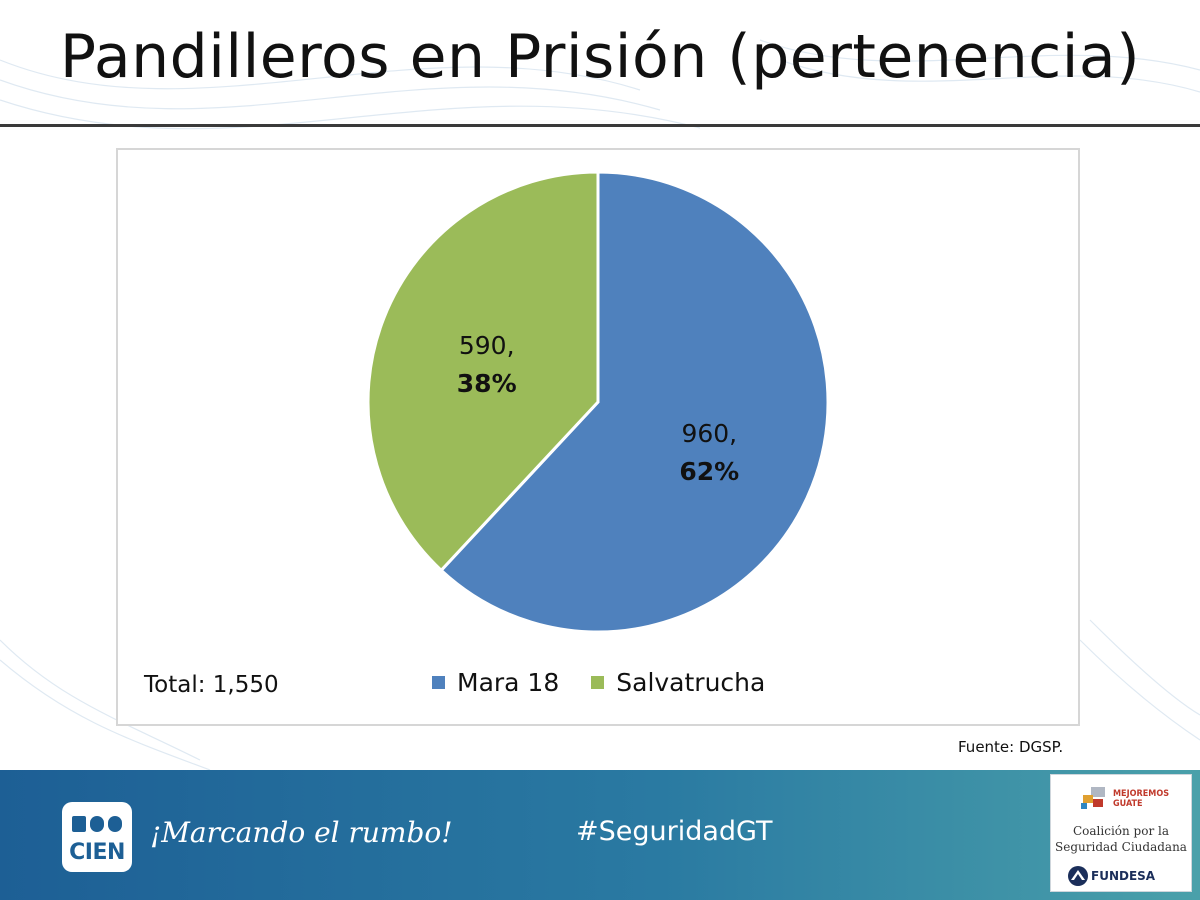  Describe the element at coordinates (1141, 794) in the screenshot. I see `mejoremos-text: MEJOREMOS` at that location.